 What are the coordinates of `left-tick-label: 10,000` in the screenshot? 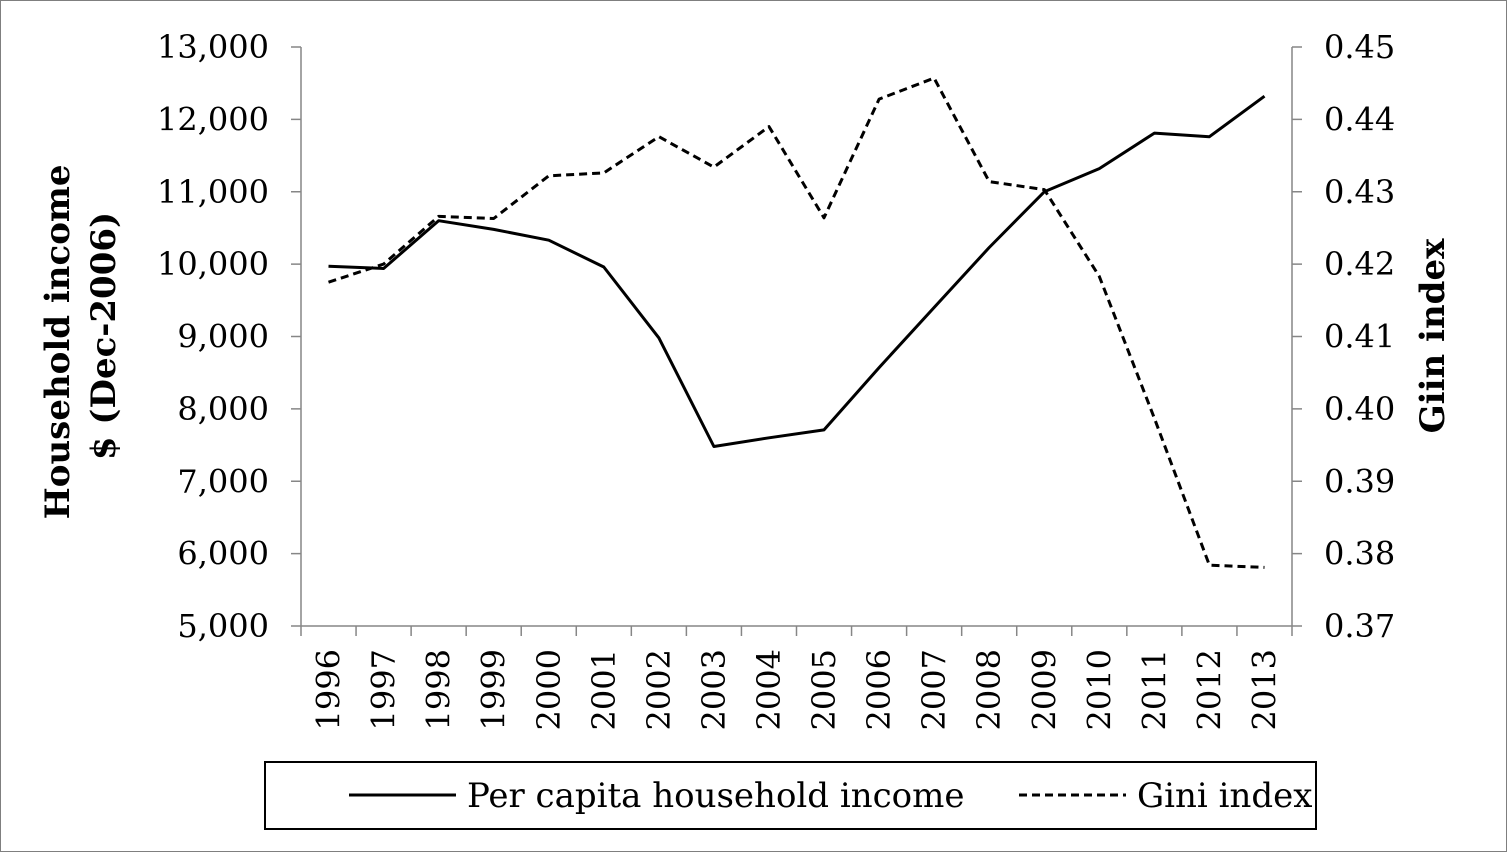 It's located at (213, 264).